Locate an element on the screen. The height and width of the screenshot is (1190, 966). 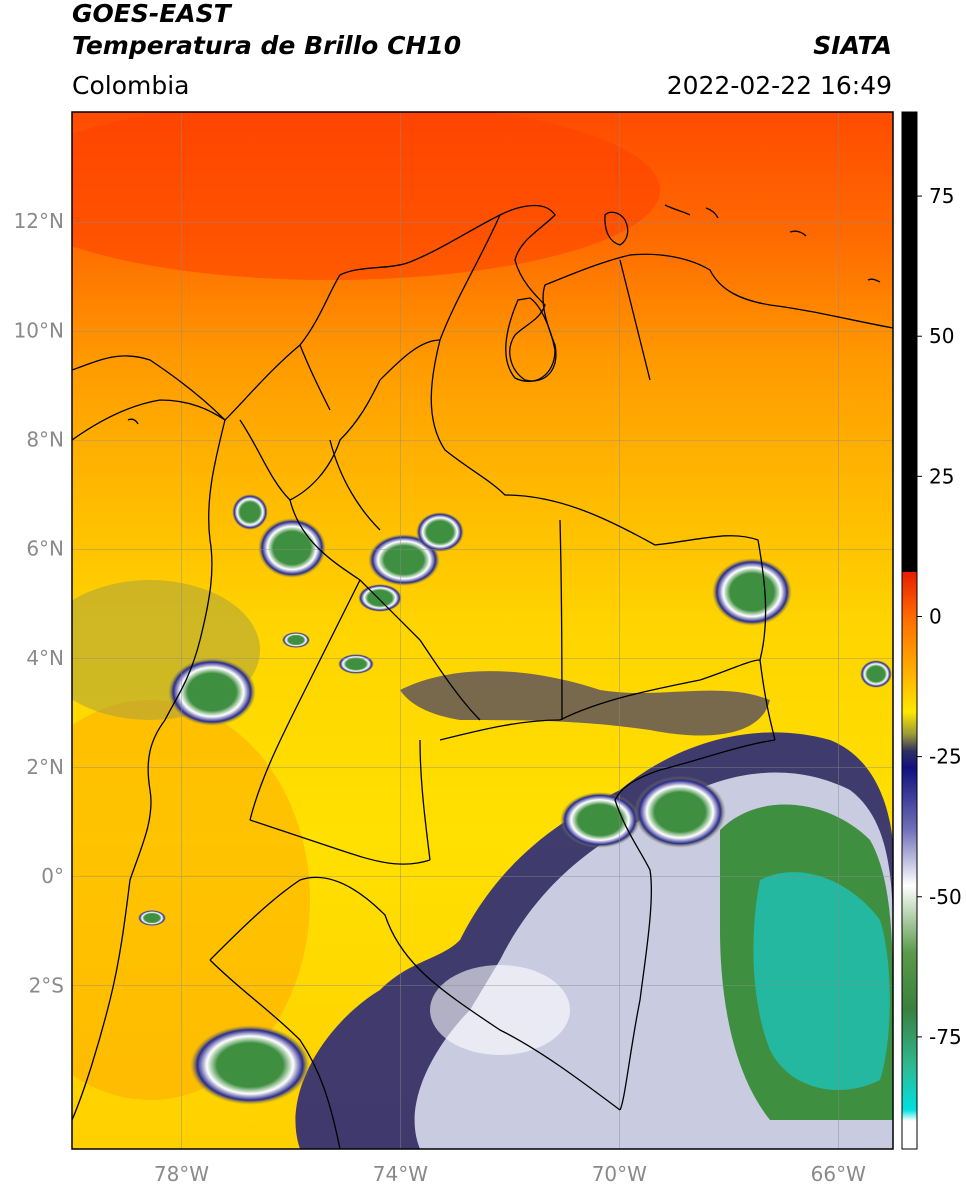
storm-cell-vichada is located at coordinates (752, 592).